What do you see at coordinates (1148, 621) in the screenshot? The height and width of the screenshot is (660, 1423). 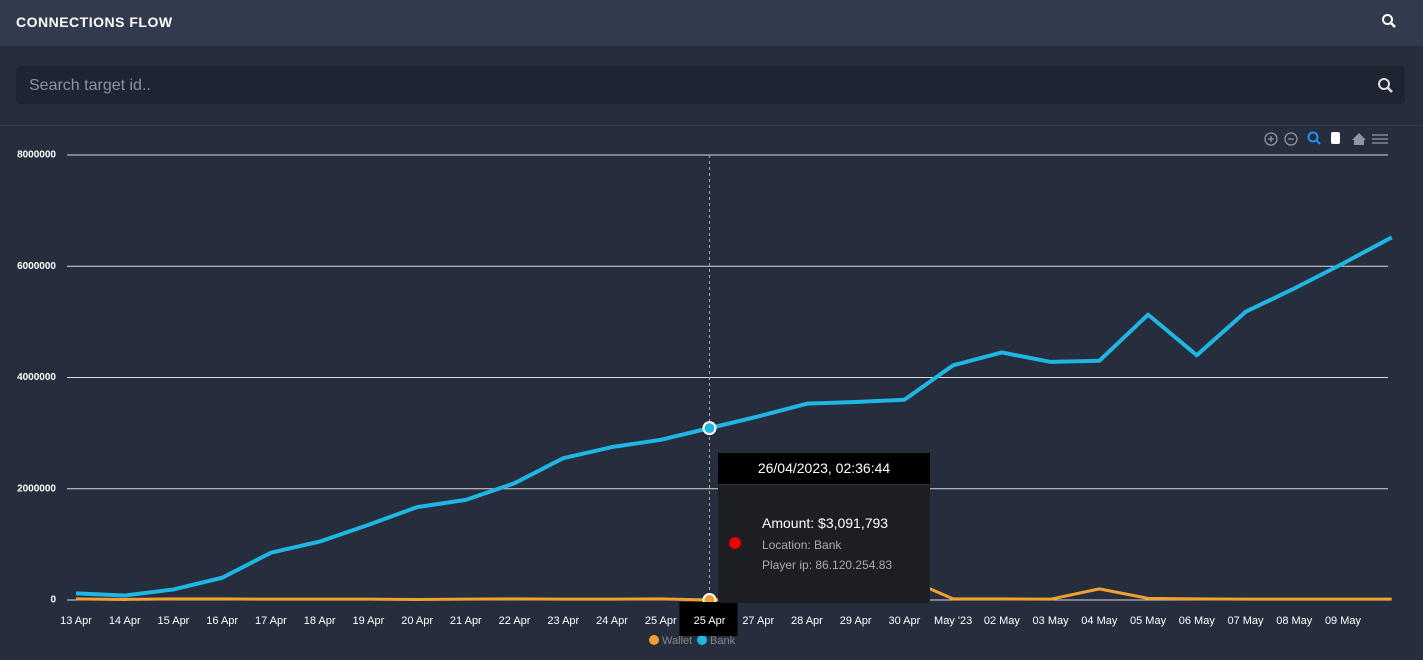 I see `x-tick-label: 05 May` at bounding box center [1148, 621].